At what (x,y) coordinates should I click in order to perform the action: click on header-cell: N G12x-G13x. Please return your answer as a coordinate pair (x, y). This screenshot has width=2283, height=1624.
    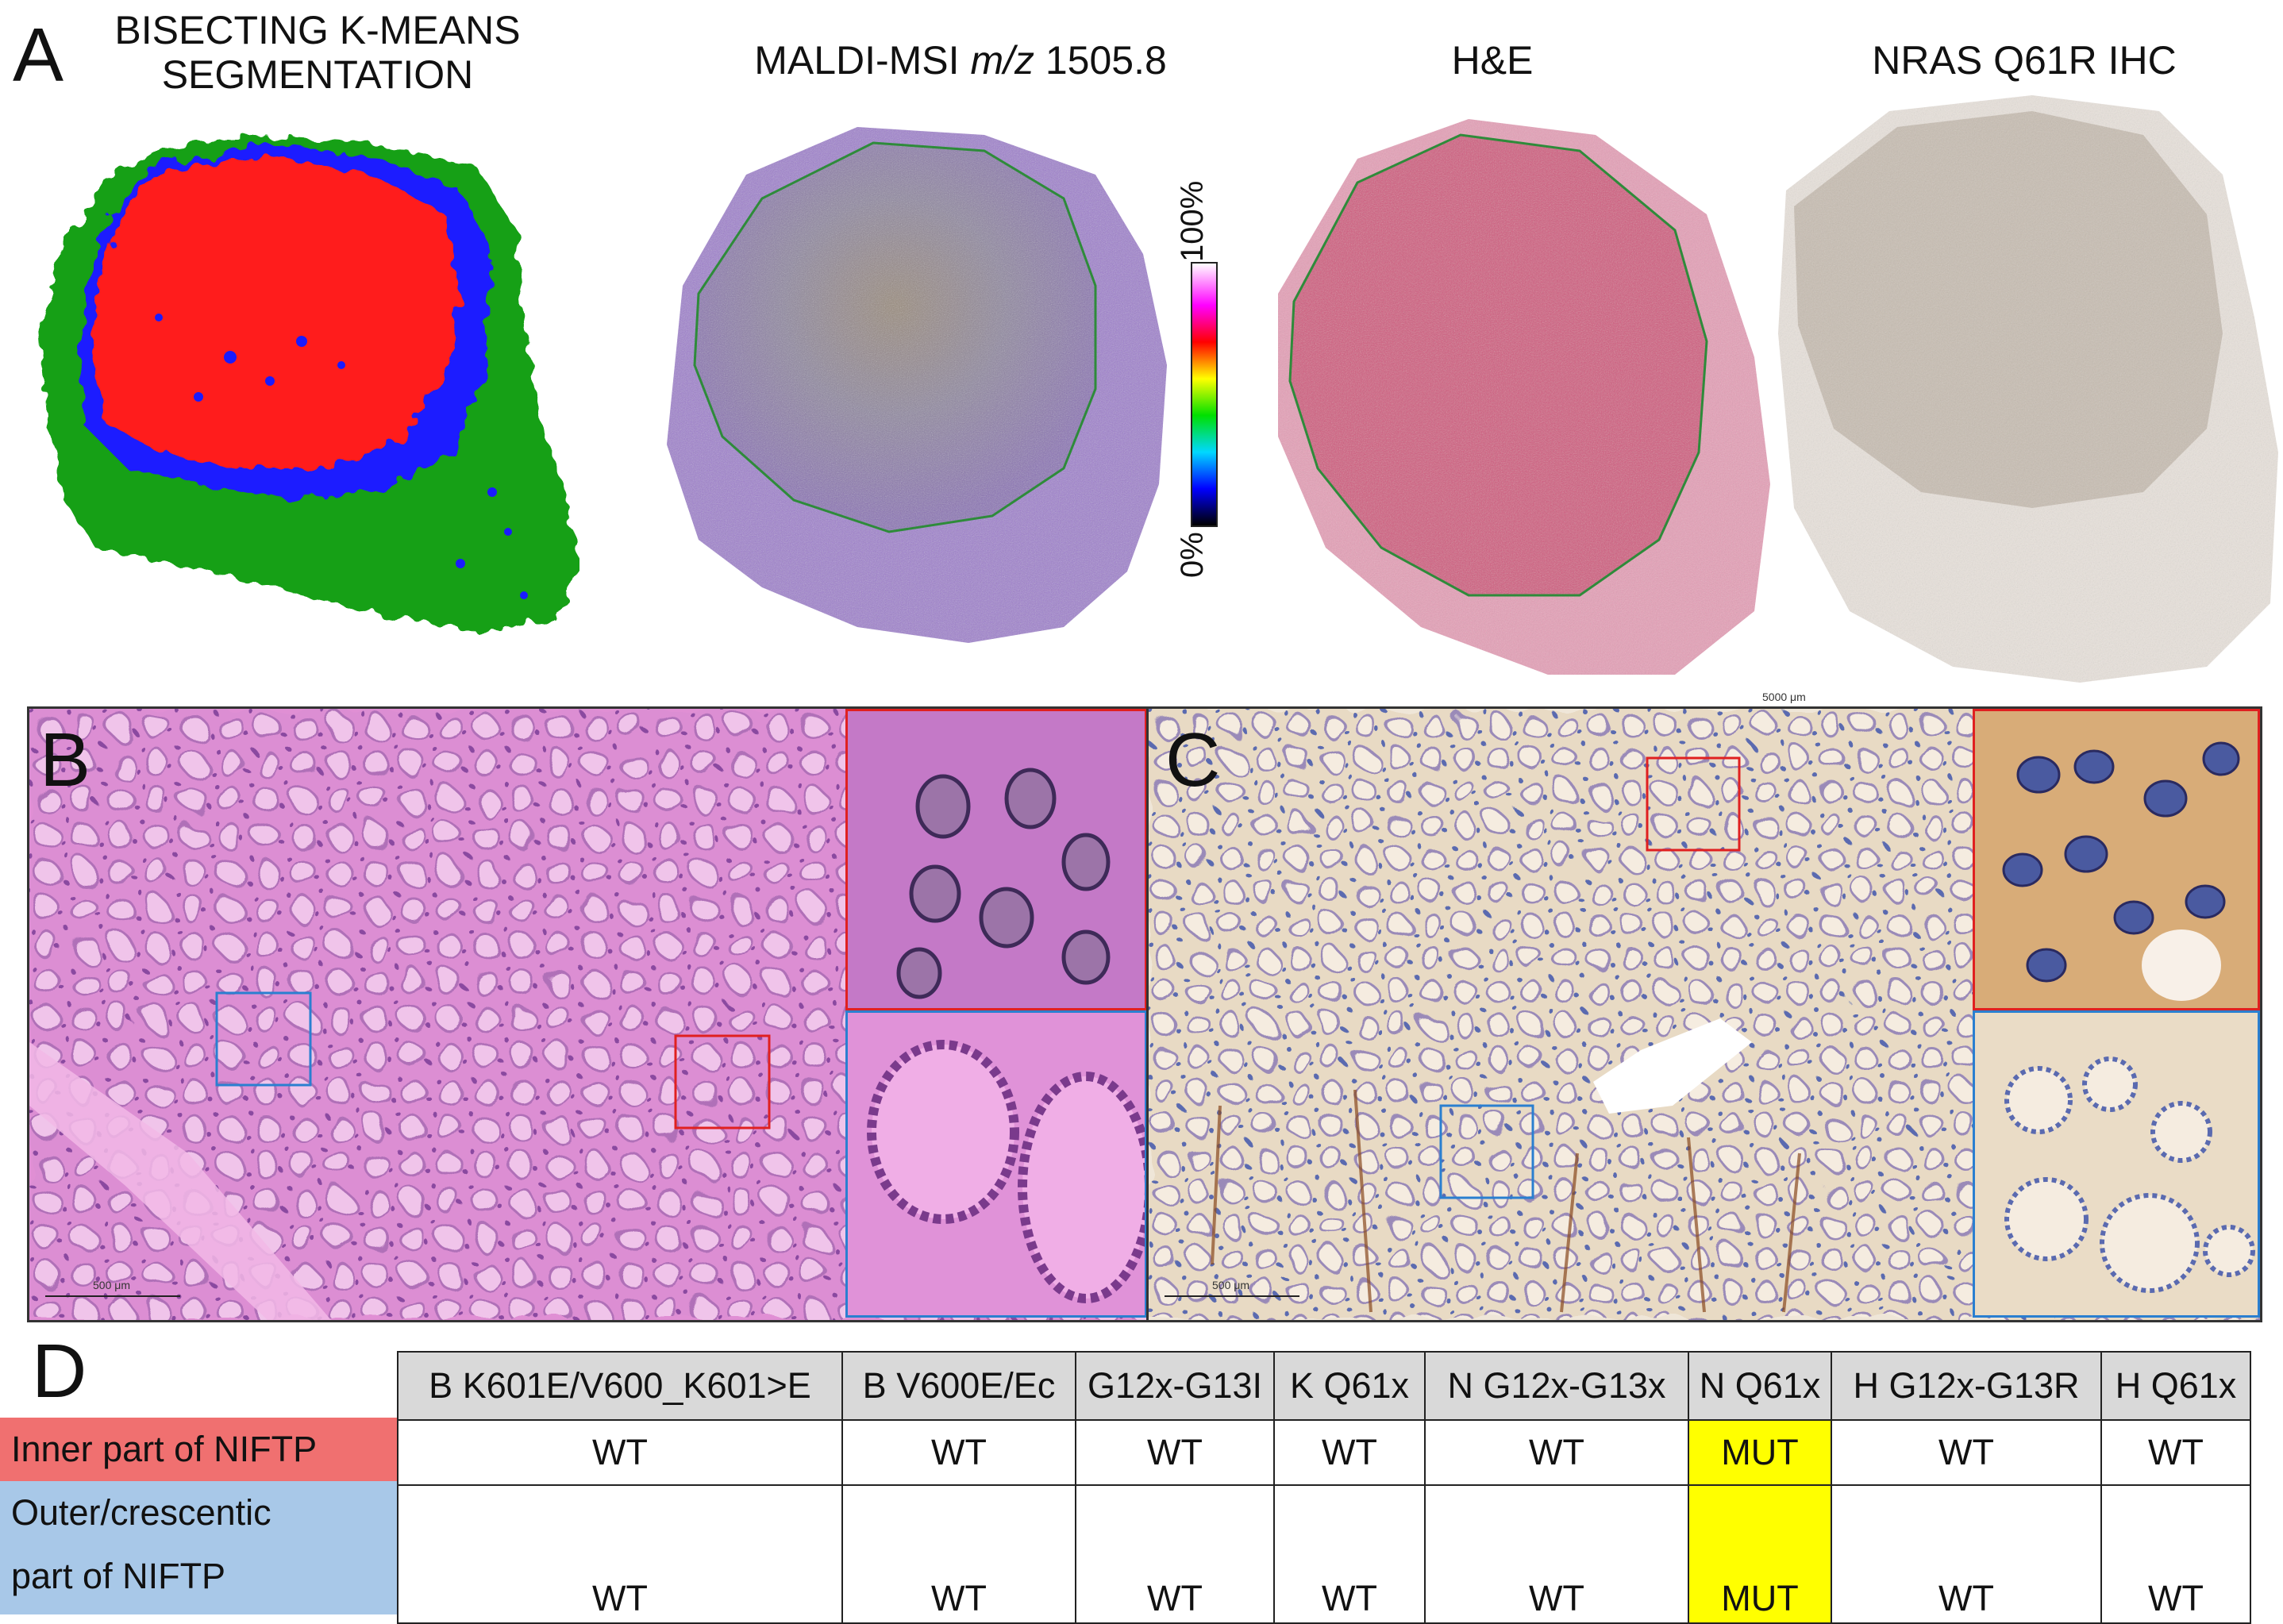
    Looking at the image, I should click on (1557, 1386).